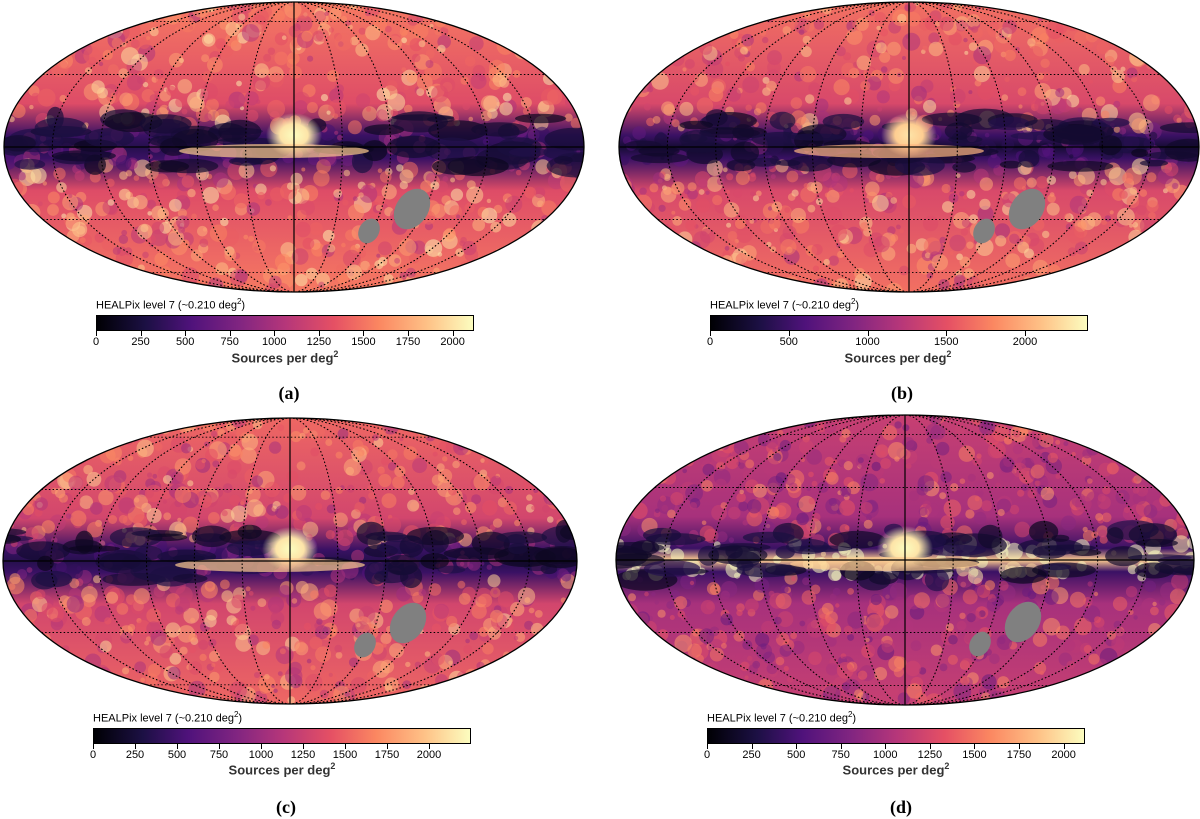  Describe the element at coordinates (303, 755) in the screenshot. I see `colorbar-tick-label: 1250` at that location.